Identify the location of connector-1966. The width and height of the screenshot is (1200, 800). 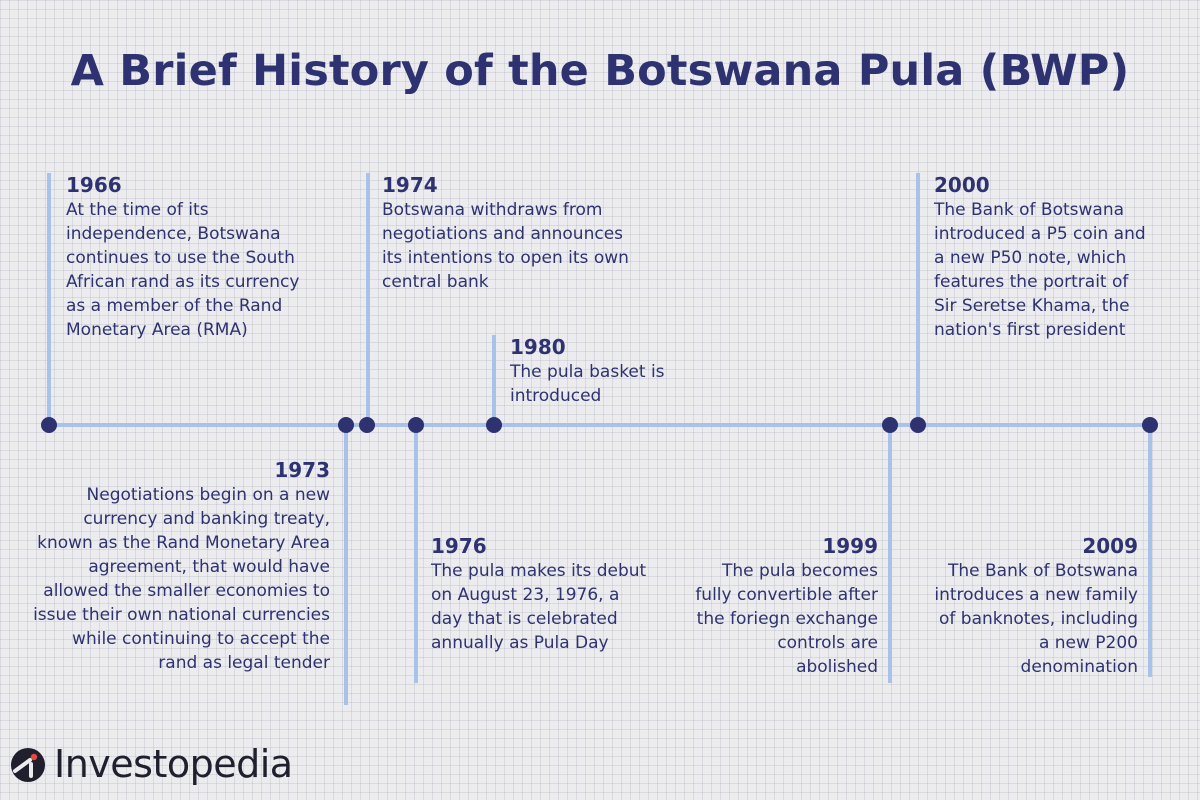
(49, 299).